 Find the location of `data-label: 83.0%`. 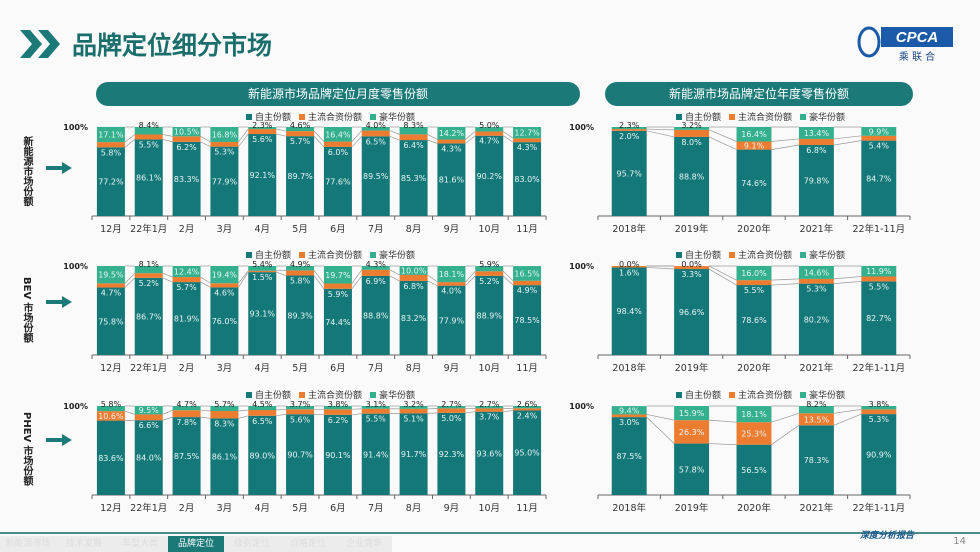

data-label: 83.0% is located at coordinates (527, 179).